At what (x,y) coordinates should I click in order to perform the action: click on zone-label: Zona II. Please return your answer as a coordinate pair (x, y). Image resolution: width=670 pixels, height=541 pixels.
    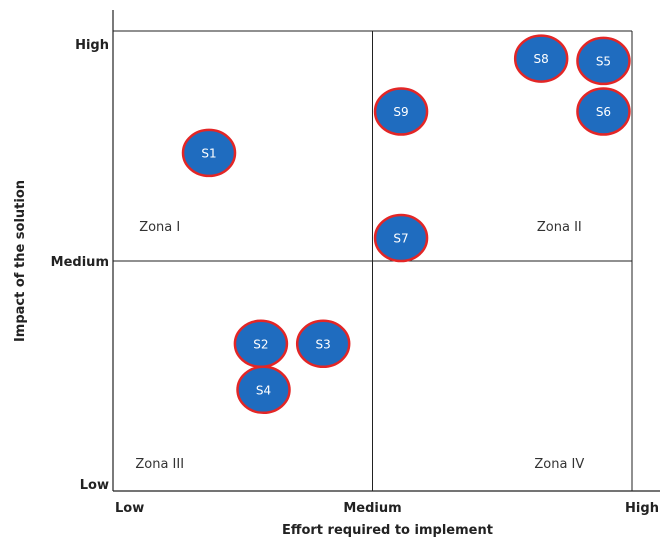
    Looking at the image, I should click on (559, 227).